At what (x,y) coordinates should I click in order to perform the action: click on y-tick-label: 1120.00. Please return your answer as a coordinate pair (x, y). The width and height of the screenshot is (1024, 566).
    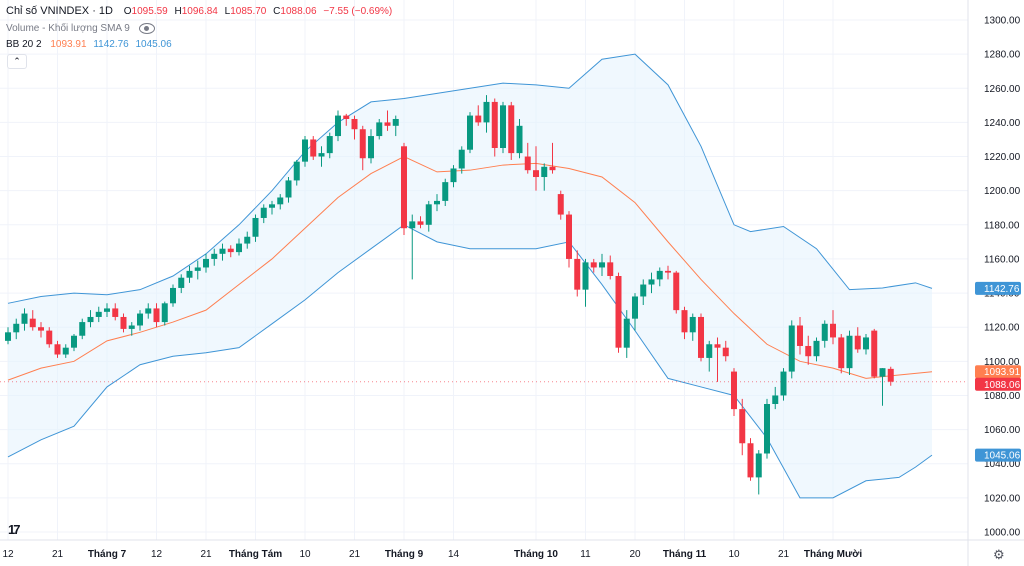
    Looking at the image, I should click on (1002, 328).